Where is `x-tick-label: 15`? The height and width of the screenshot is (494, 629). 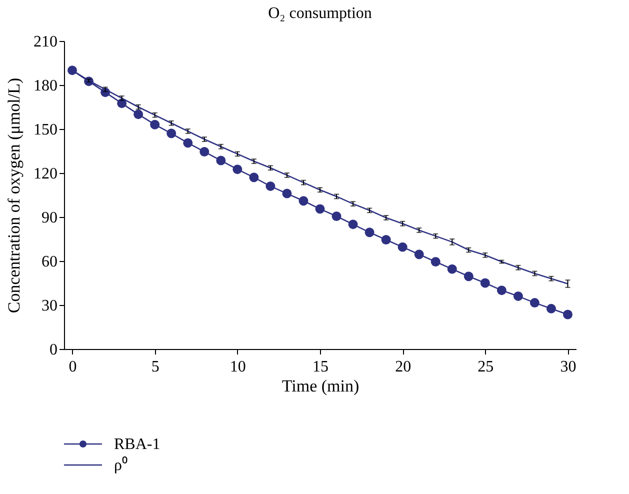 x-tick-label: 15 is located at coordinates (320, 367).